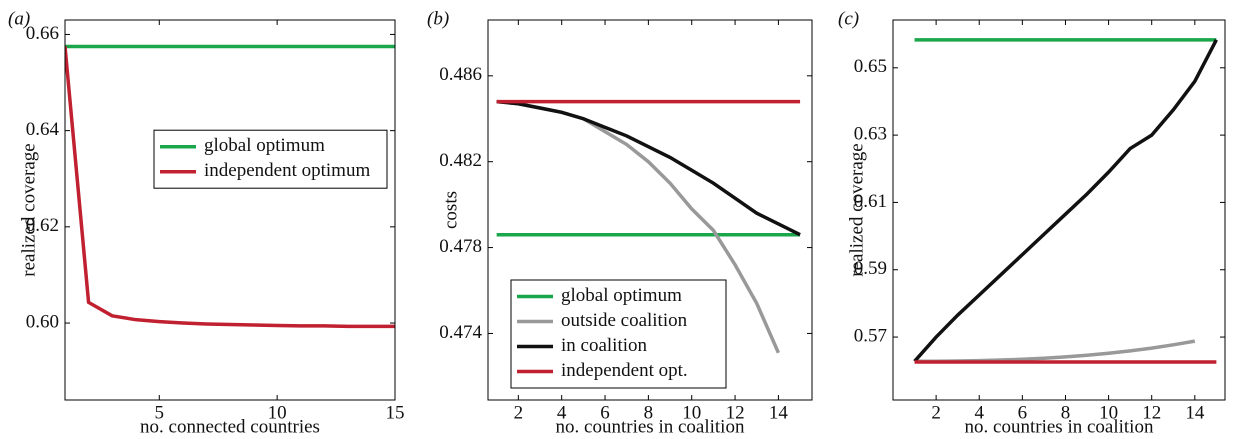 This screenshot has width=1233, height=439. Describe the element at coordinates (460, 332) in the screenshot. I see `y-tick-label: 0.474` at that location.